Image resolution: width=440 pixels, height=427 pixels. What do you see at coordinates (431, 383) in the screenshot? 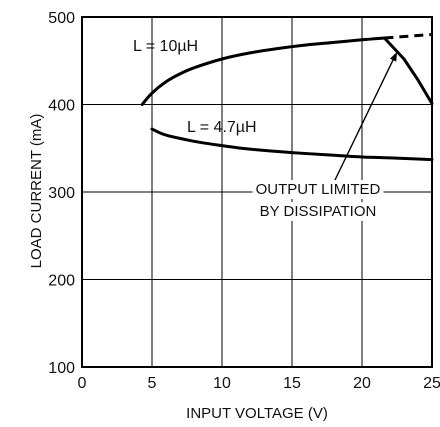
I see `x-tick-label-25: 25` at bounding box center [431, 383].